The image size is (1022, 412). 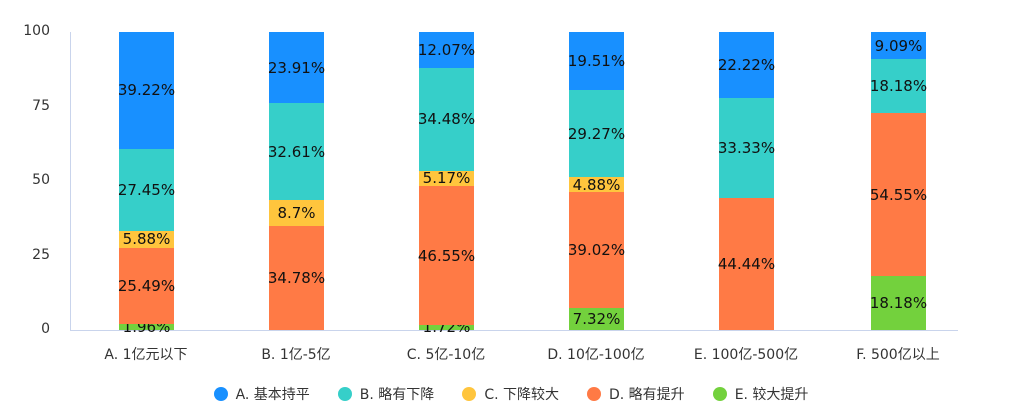 I want to click on data-label: 34.78%, so click(x=296, y=278).